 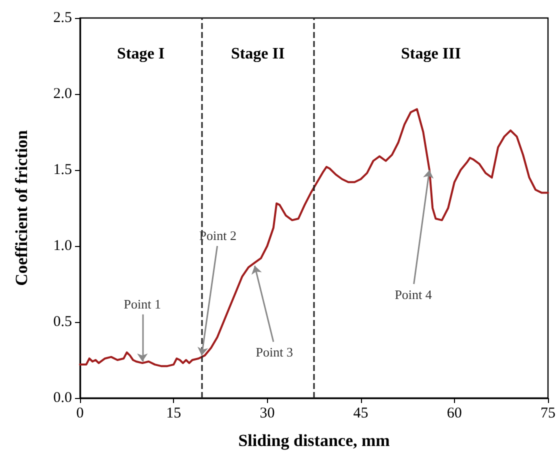 I want to click on y-tick-label: 0.0, so click(x=62, y=398).